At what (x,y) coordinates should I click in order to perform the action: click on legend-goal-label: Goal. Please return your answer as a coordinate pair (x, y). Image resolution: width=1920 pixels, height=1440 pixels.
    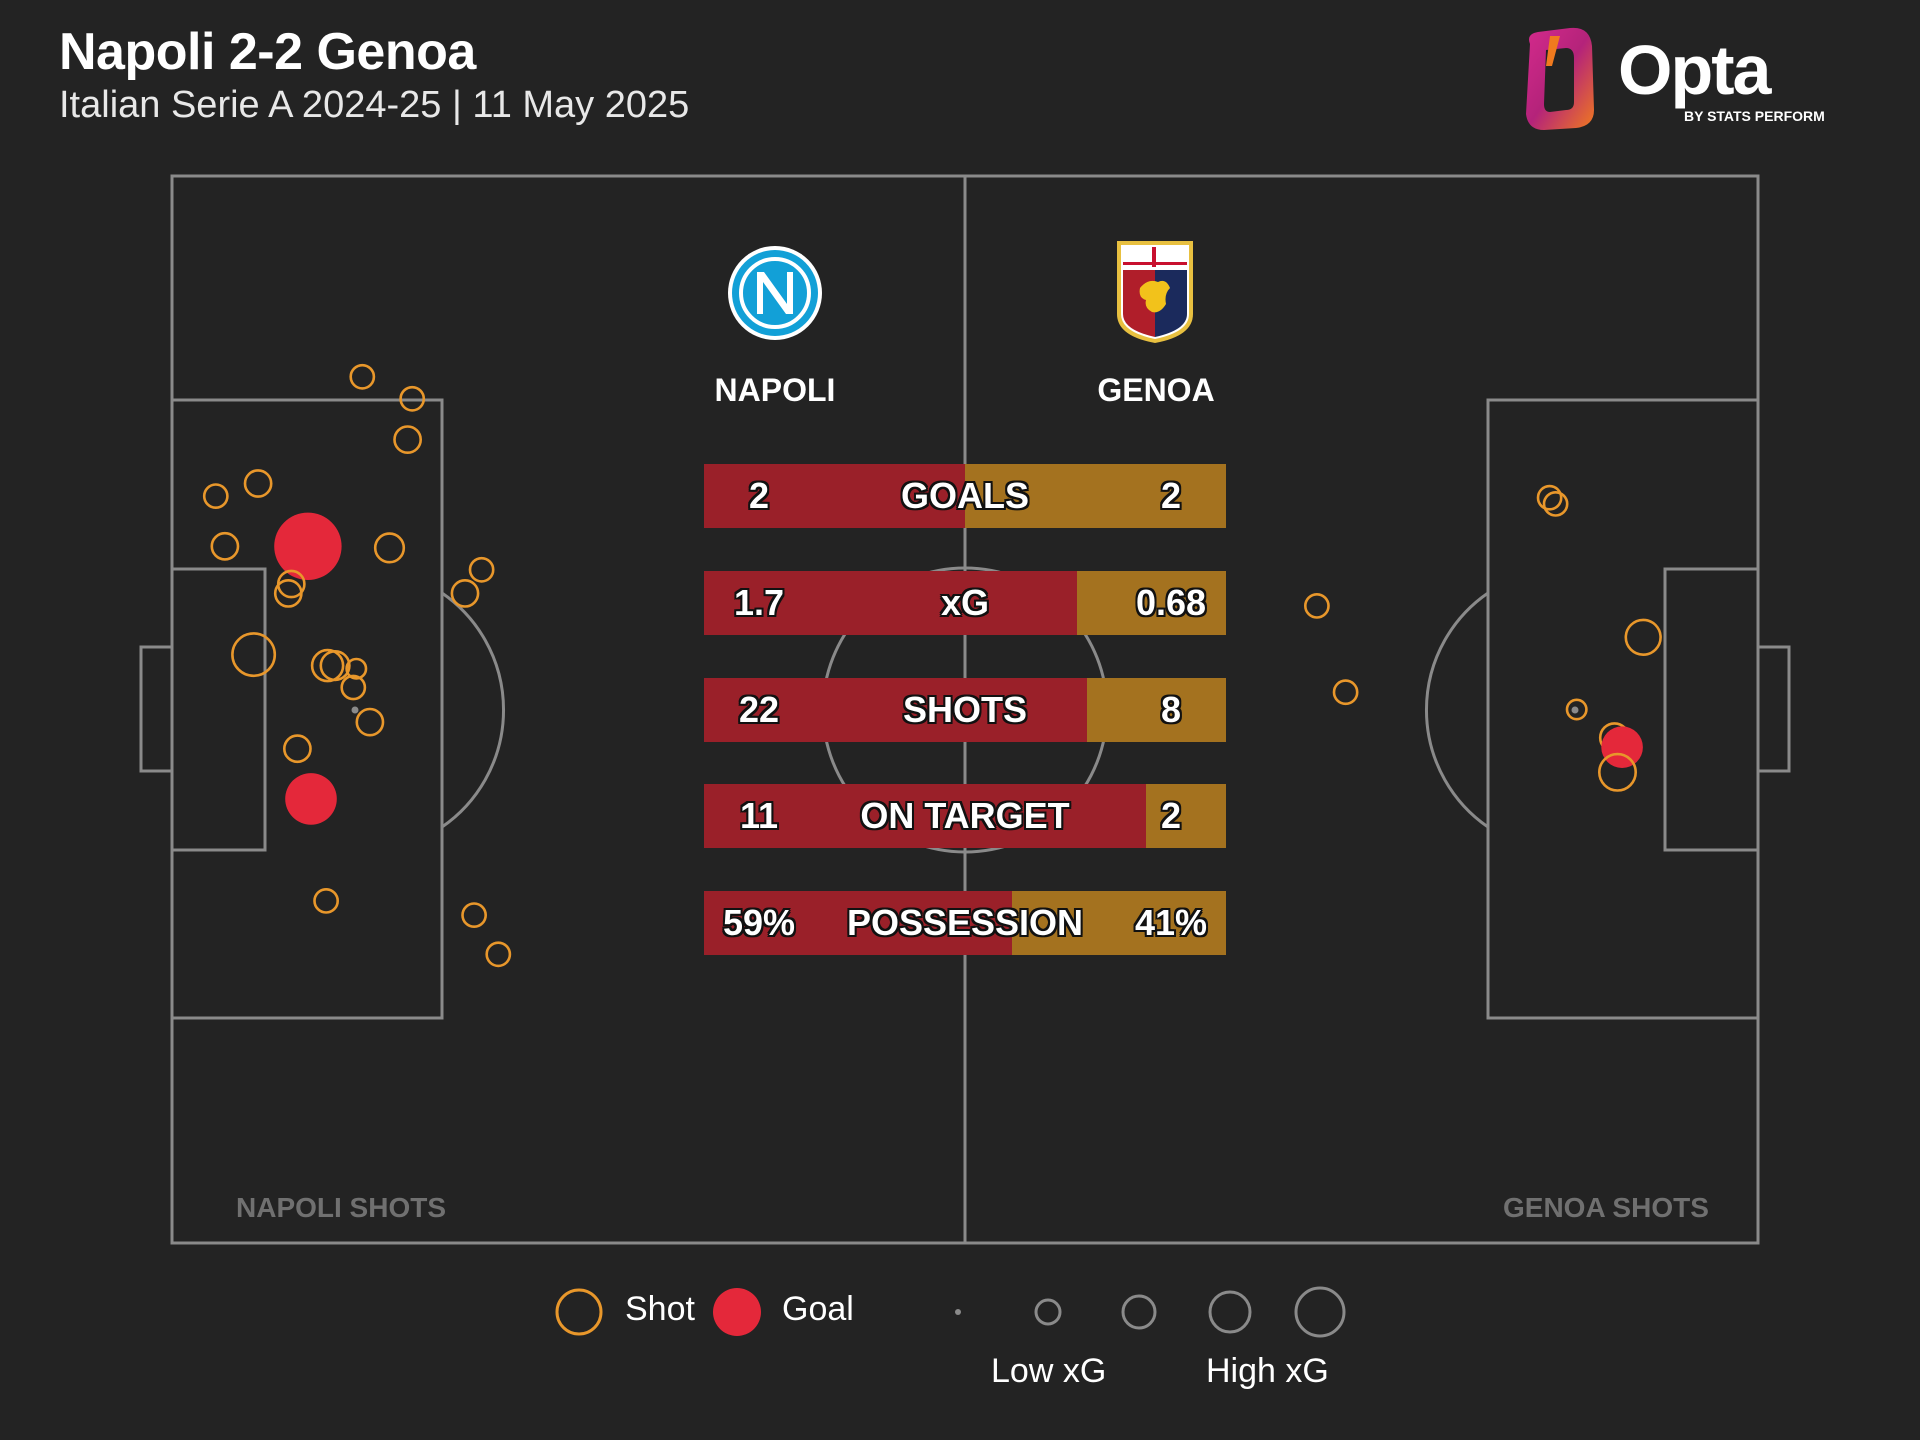
    Looking at the image, I should click on (818, 1309).